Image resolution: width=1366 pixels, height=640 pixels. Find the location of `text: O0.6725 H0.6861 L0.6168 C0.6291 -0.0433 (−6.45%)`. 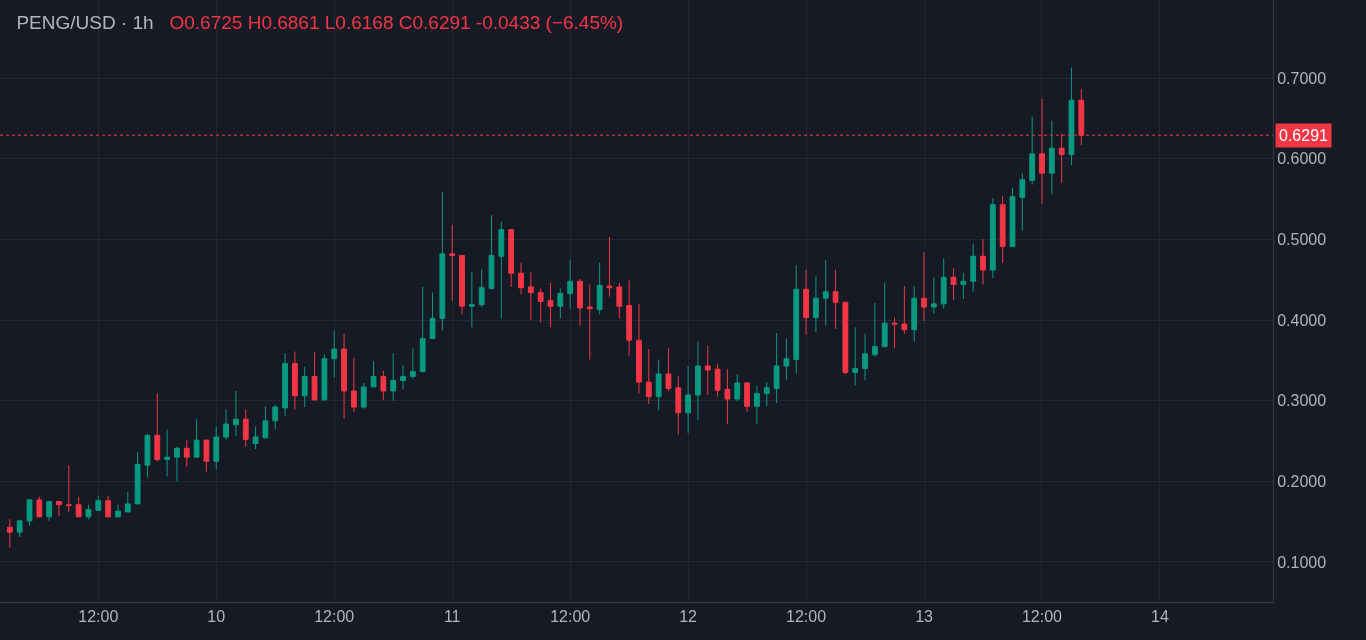

text: O0.6725 H0.6861 L0.6168 C0.6291 -0.0433 (−6.45%) is located at coordinates (396, 23).